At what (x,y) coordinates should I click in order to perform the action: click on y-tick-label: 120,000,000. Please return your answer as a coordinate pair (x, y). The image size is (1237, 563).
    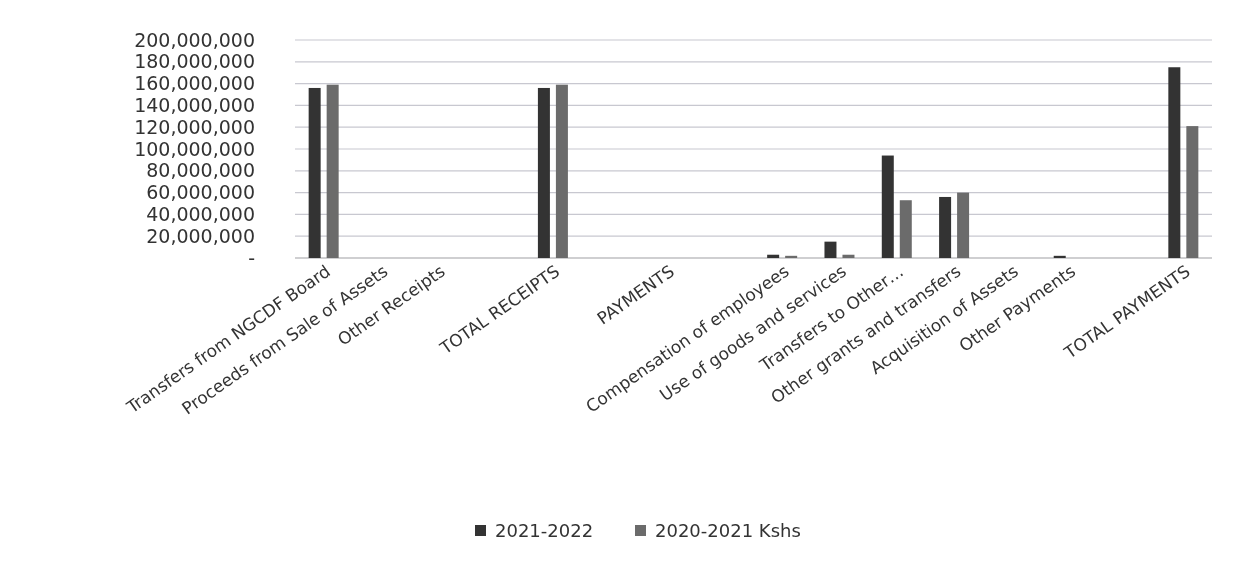
    Looking at the image, I should click on (194, 126).